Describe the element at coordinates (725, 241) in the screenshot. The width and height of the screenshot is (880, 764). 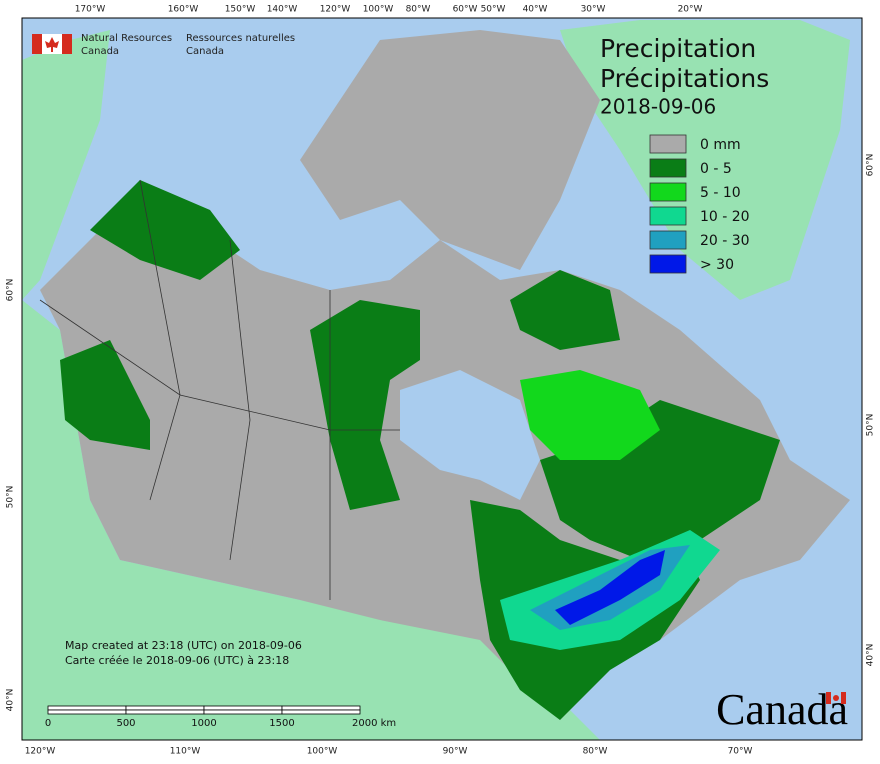
I see `legend-label: 20 - 30` at that location.